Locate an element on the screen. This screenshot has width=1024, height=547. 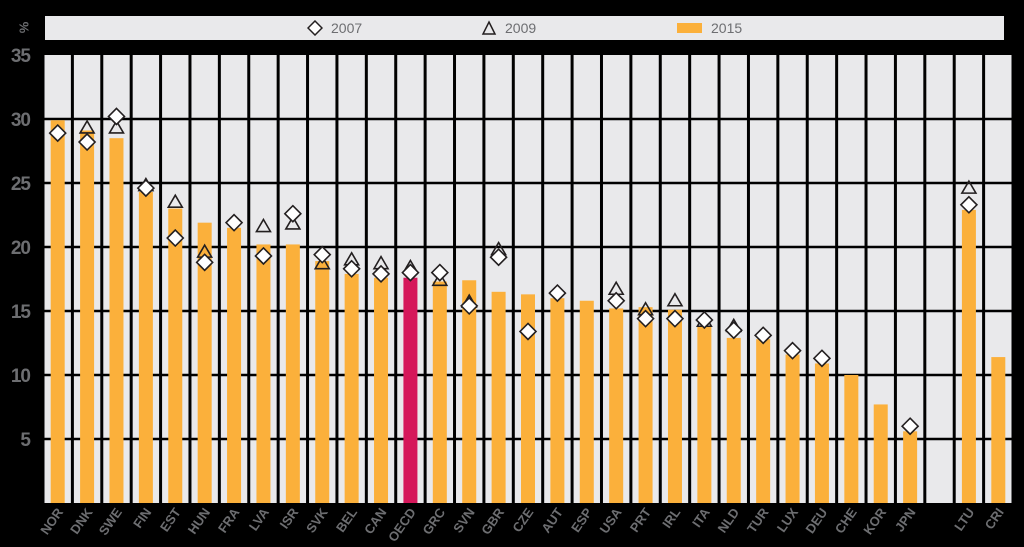
plot-cell is located at coordinates (939, 279).